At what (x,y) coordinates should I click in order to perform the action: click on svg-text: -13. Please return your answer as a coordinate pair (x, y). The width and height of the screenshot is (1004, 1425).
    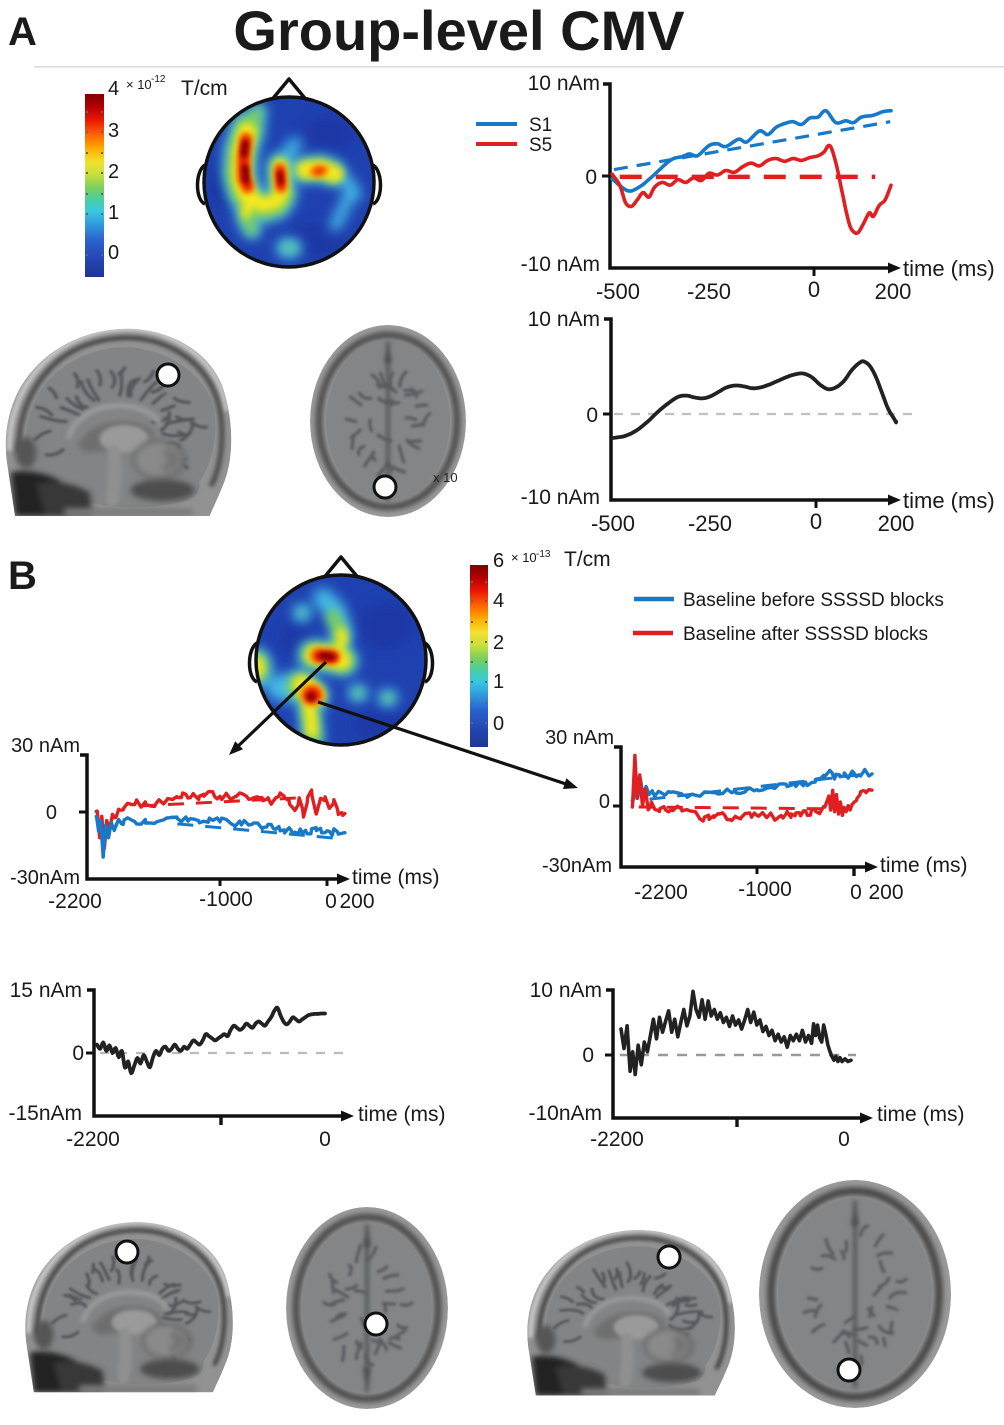
    Looking at the image, I should click on (543, 554).